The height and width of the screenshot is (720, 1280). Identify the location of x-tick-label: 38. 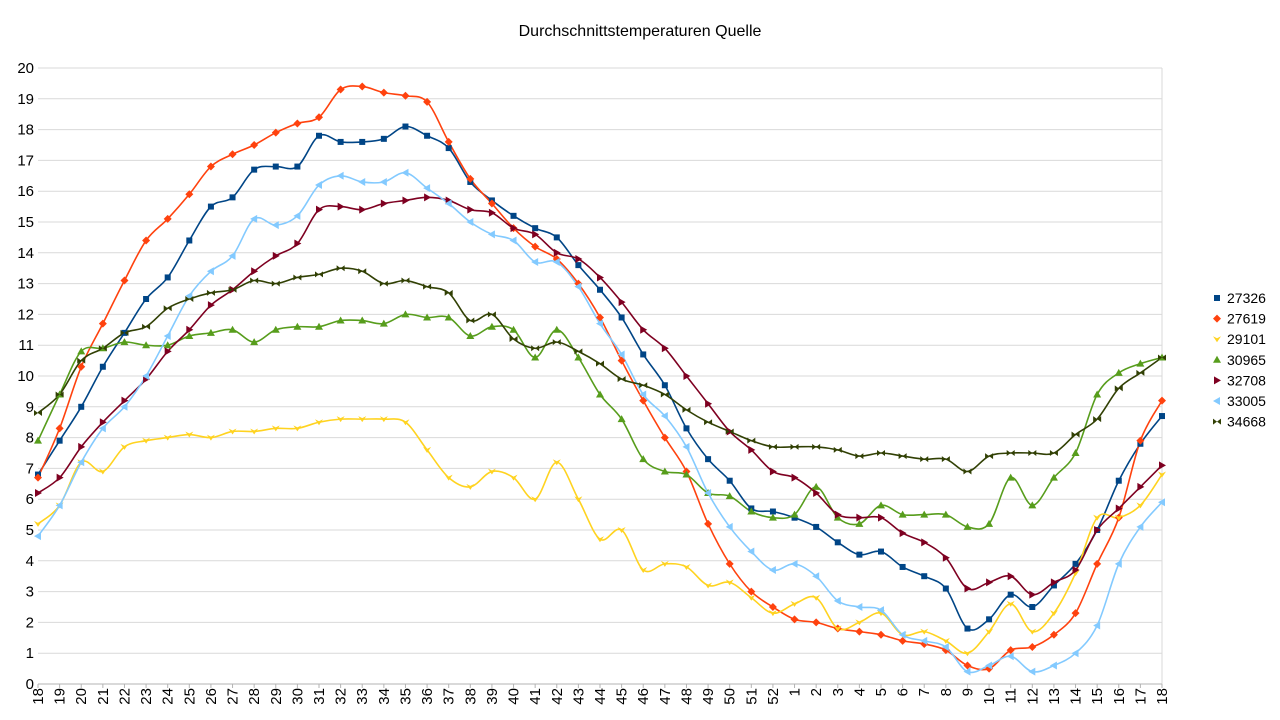
(470, 696).